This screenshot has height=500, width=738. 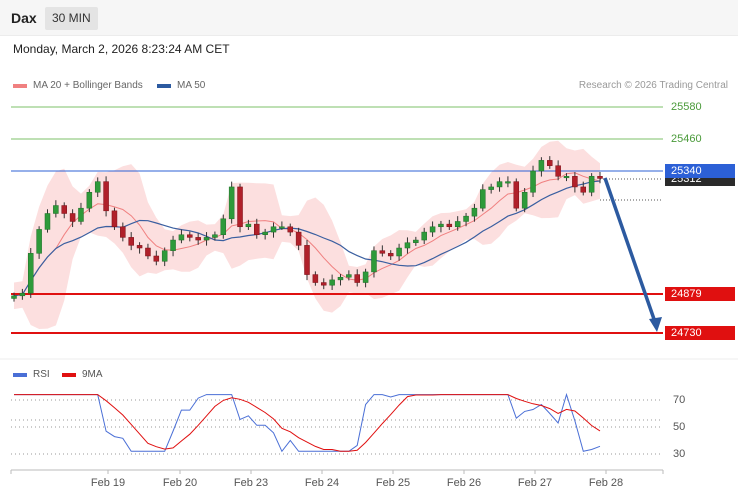 What do you see at coordinates (679, 400) in the screenshot?
I see `rsi-axis-label-70: 70` at bounding box center [679, 400].